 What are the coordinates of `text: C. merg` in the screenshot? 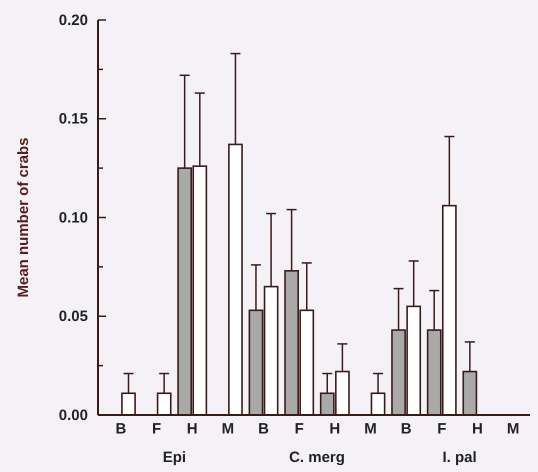 It's located at (317, 457).